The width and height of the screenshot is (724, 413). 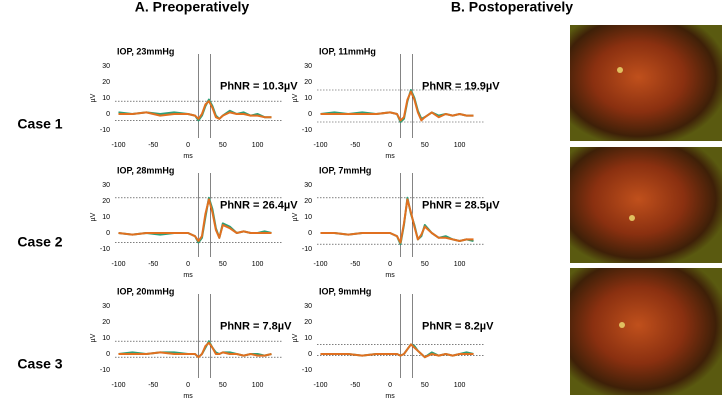 I want to click on iop-annotation: IOP, 7mmHg, so click(x=345, y=170).